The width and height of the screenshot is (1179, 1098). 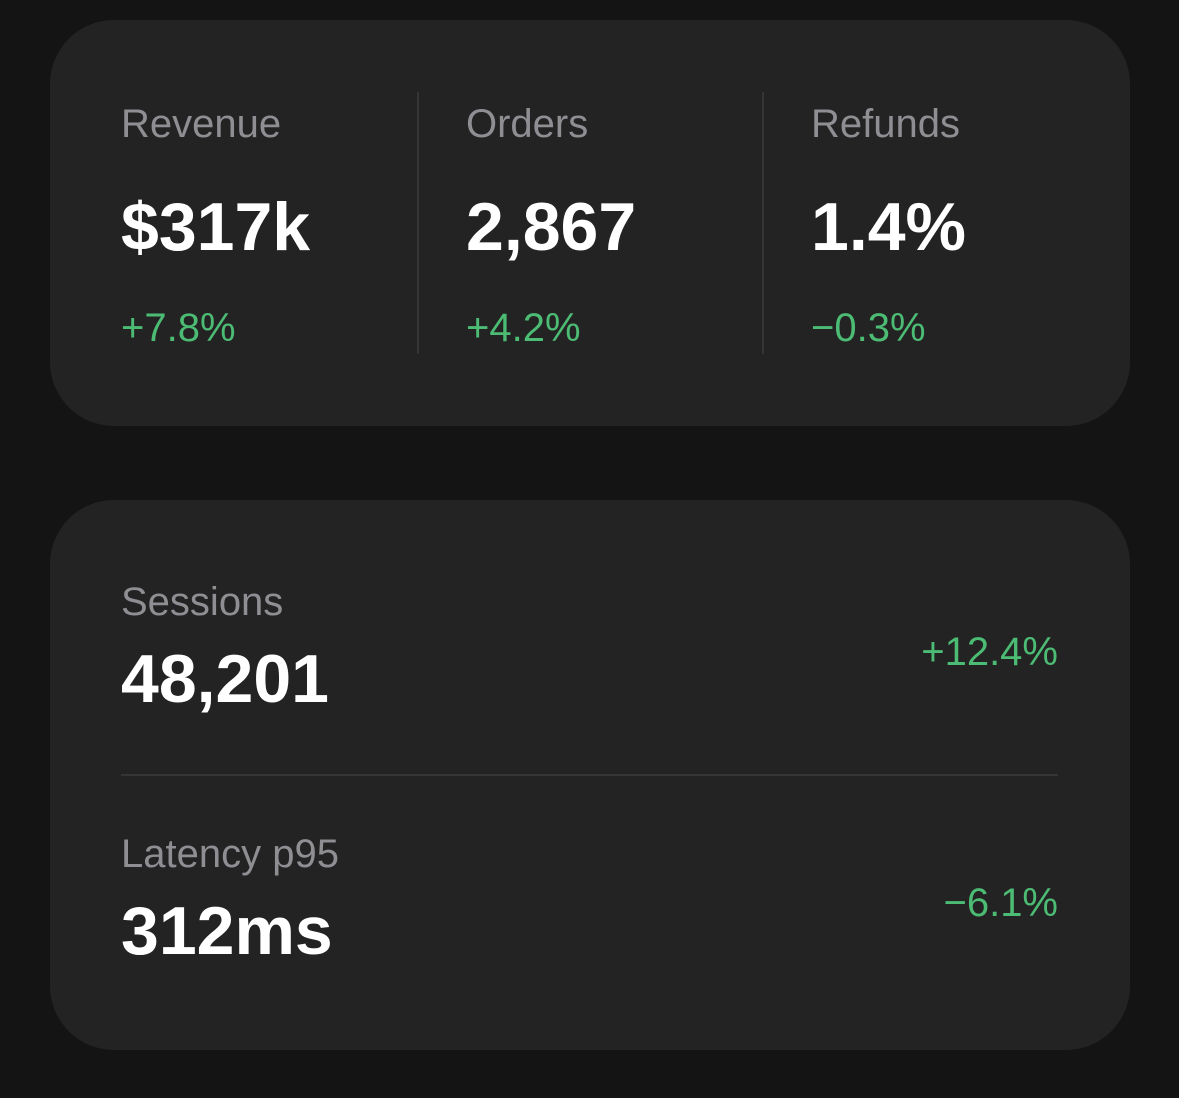 I want to click on metric-value: $317k, so click(x=216, y=227).